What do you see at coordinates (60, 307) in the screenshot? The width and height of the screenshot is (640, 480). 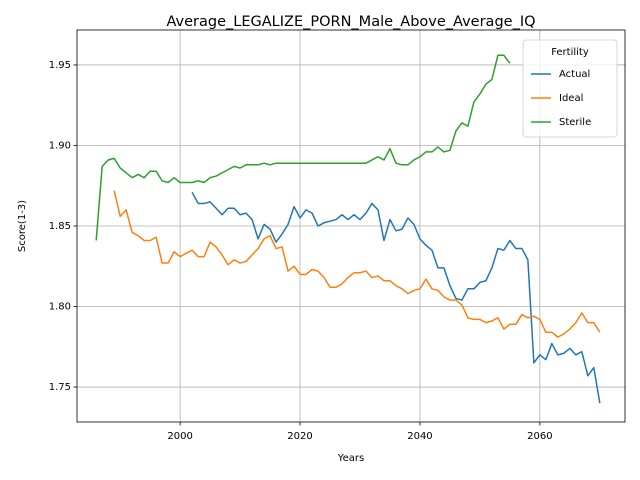 I see `y-tick-label: 1.80` at bounding box center [60, 307].